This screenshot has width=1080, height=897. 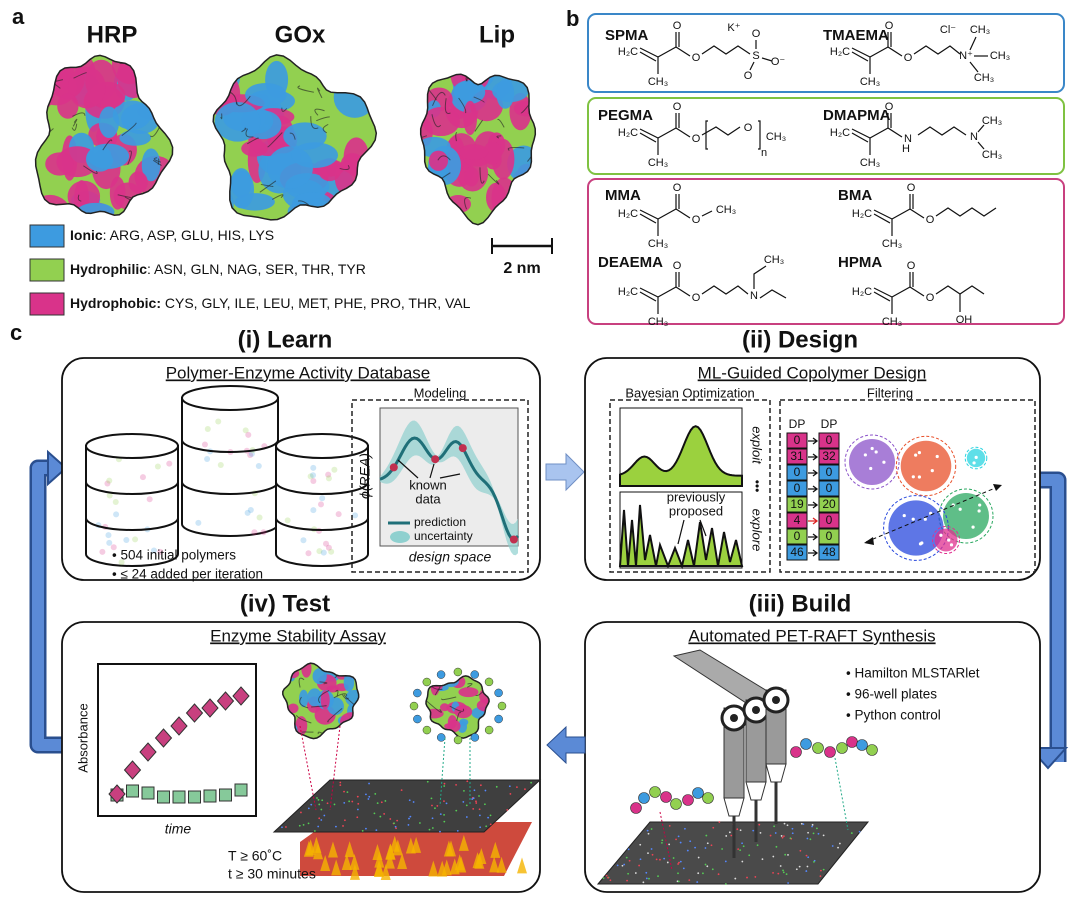 I want to click on spread-head, so click(x=997, y=487).